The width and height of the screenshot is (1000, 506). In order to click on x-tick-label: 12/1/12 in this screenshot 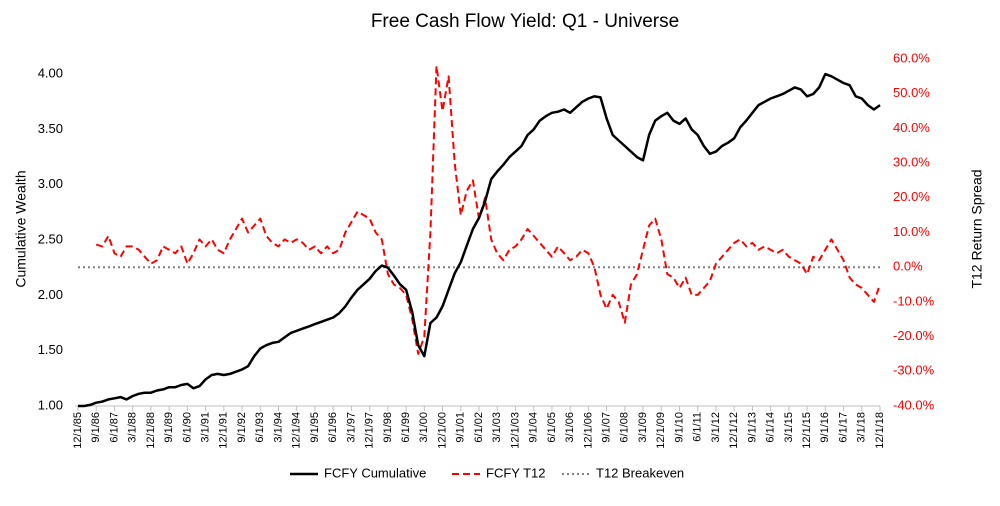, I will do `click(734, 430)`.